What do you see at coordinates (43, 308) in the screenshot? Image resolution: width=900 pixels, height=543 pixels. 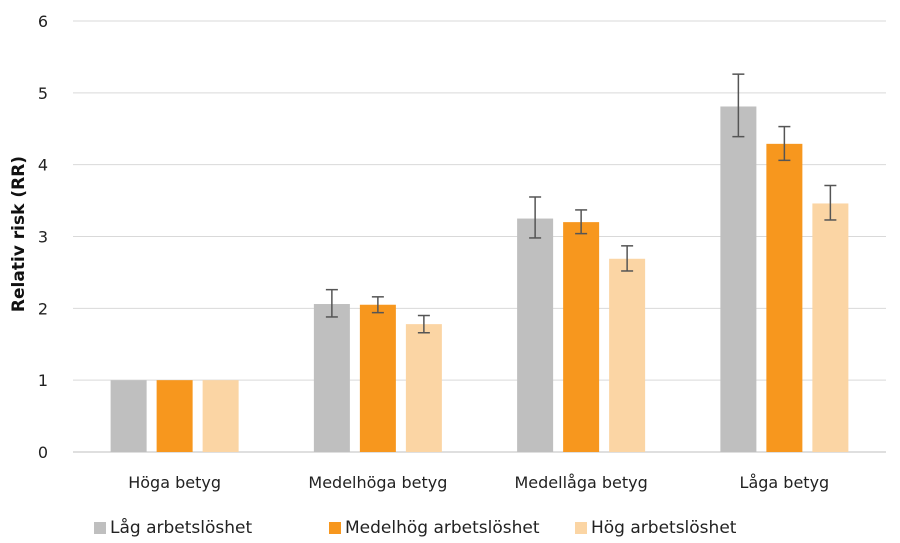 I see `y-tick-label: 2` at bounding box center [43, 308].